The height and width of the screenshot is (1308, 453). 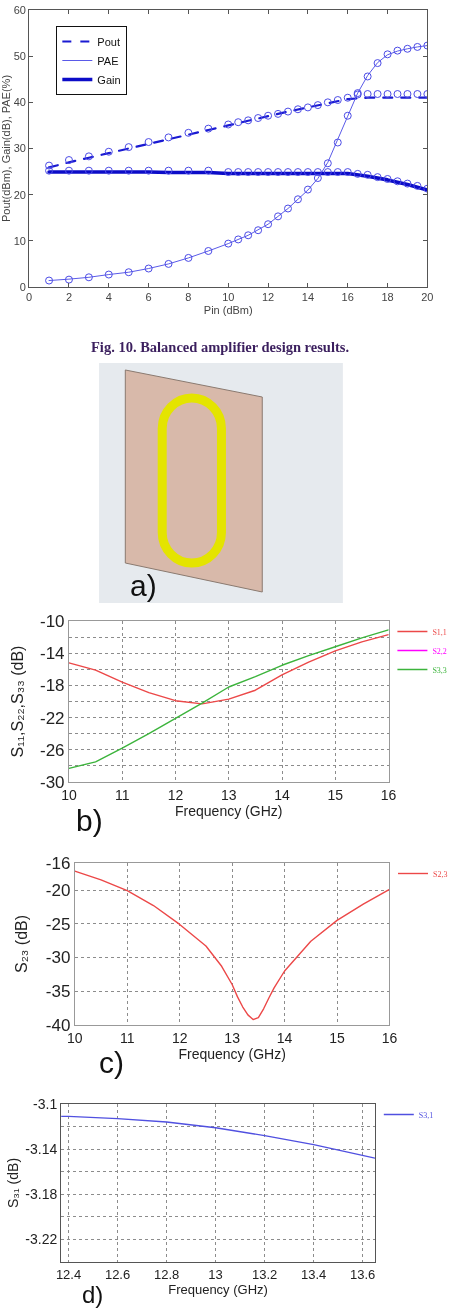 I want to click on y-tick-label: -25, so click(x=58, y=924).